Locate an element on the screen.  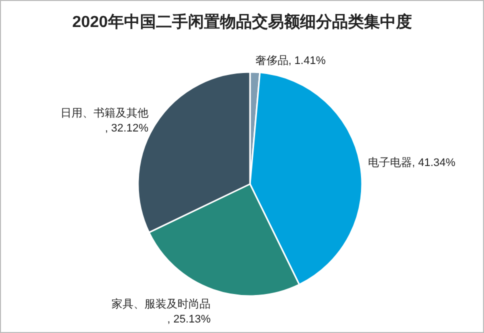
data-label: , 1.41% is located at coordinates (307, 61).